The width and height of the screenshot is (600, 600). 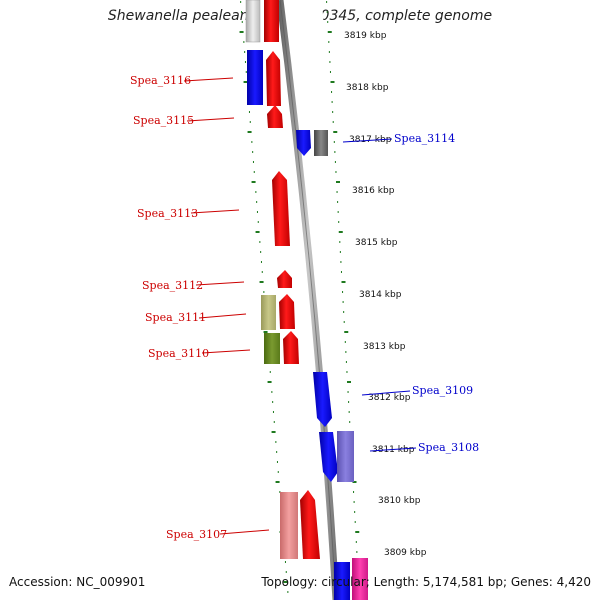 What do you see at coordinates (172, 285) in the screenshot?
I see `gene-label-spea-3112: Spea_3112` at bounding box center [172, 285].